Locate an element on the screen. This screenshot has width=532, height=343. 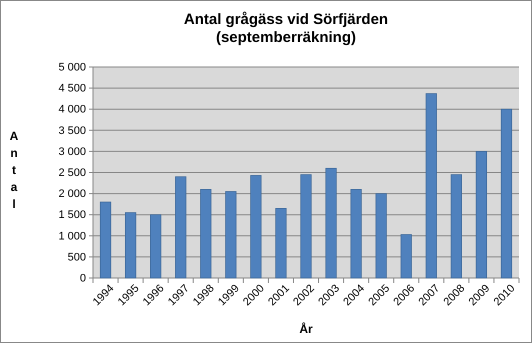
y-tick-label: 500 is located at coordinates (77, 257).